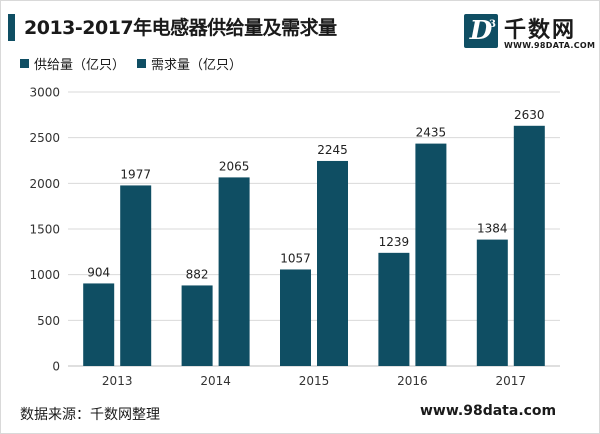 The height and width of the screenshot is (434, 600). Describe the element at coordinates (332, 150) in the screenshot. I see `data-label: 2245` at that location.